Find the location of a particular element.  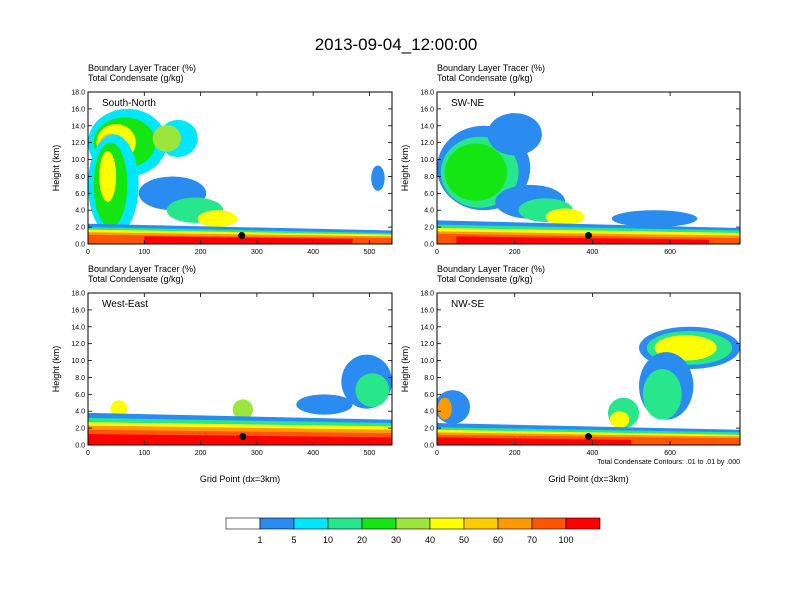

x-tick-label: 300 is located at coordinates (257, 453).